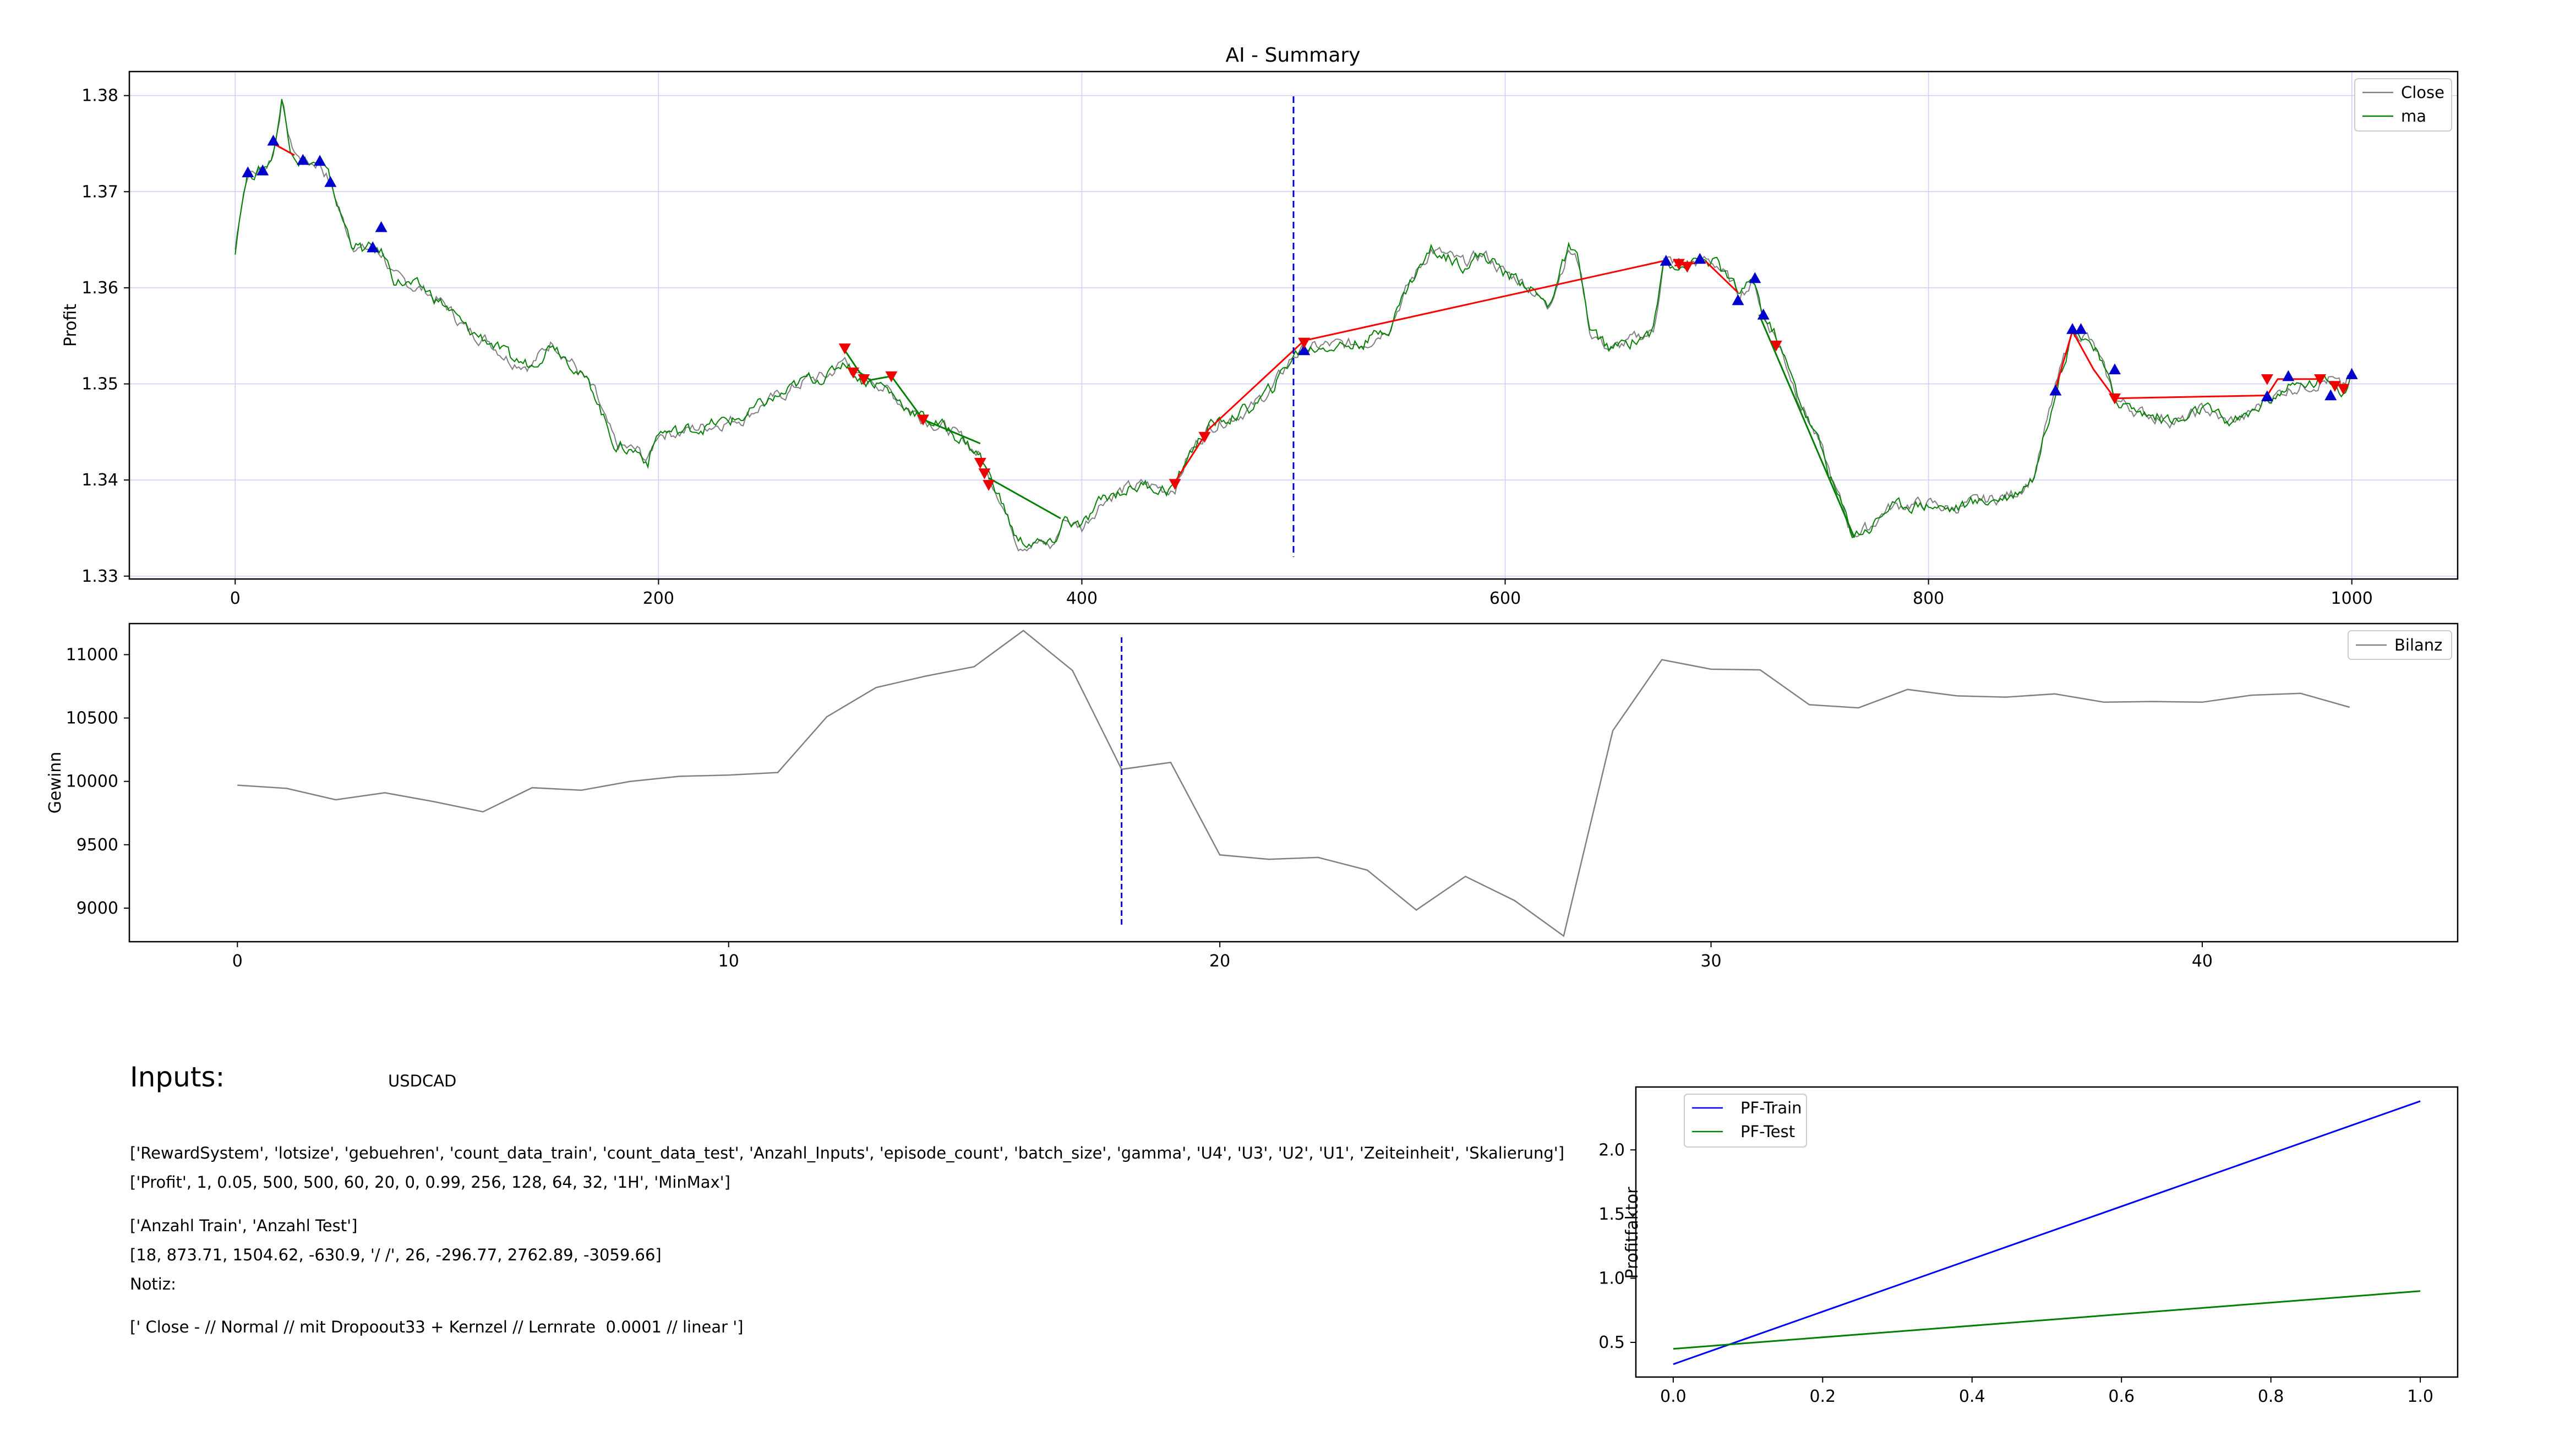 This screenshot has width=2576, height=1442. Describe the element at coordinates (2420, 1396) in the screenshot. I see `x-tick-label: 1.0` at that location.